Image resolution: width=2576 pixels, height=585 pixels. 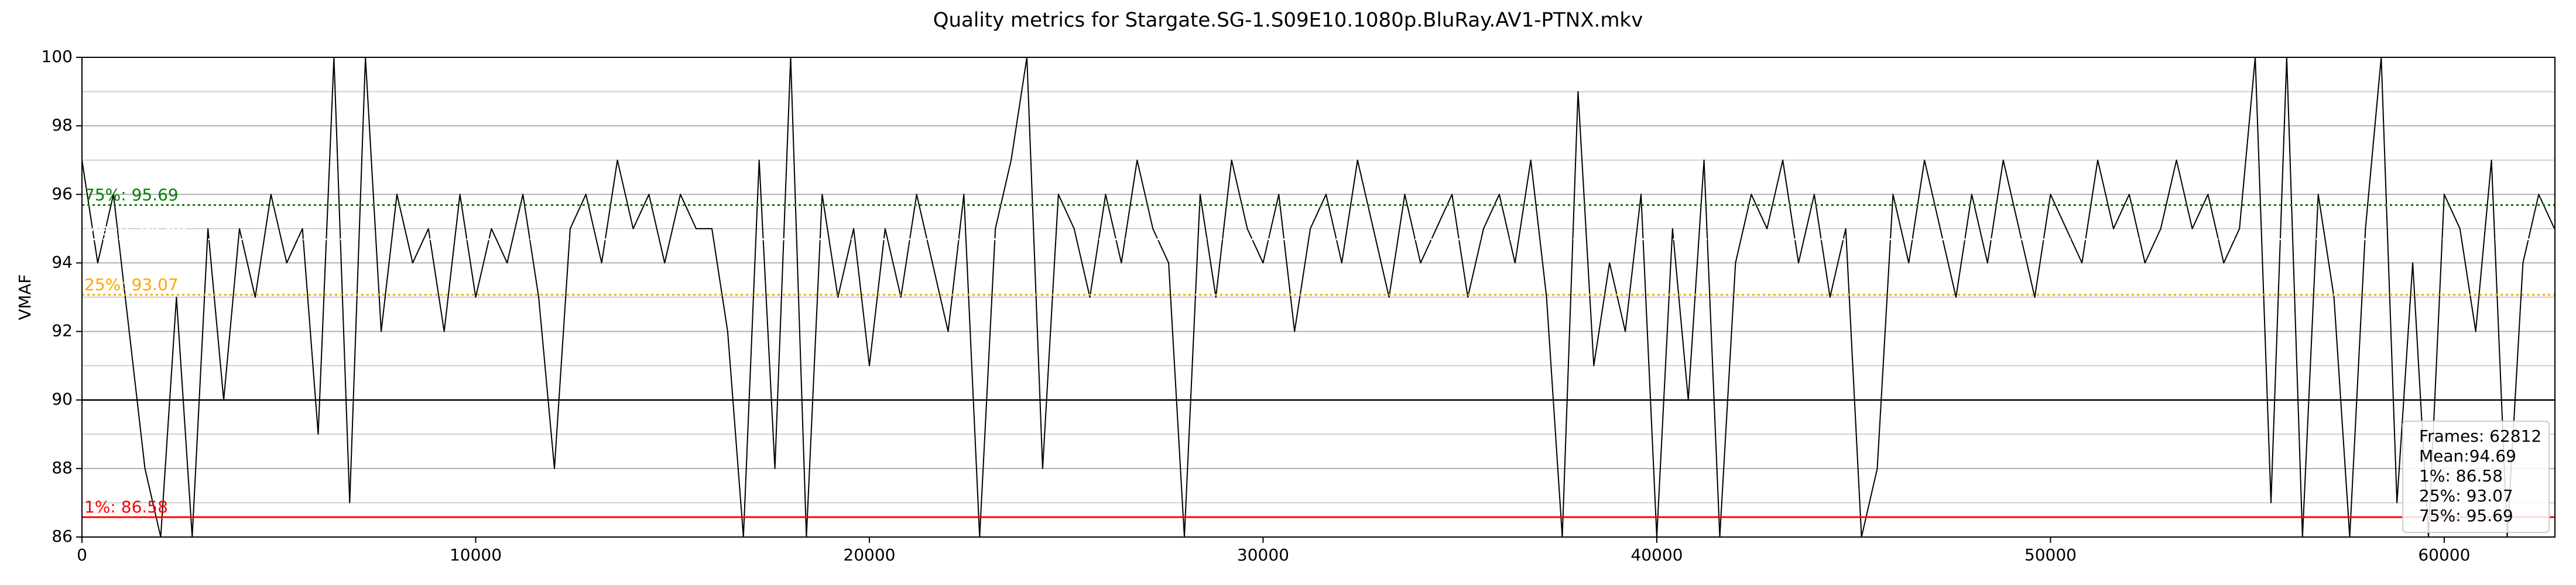 What do you see at coordinates (126, 507) in the screenshot?
I see `stat-label: 1%: 86.58` at bounding box center [126, 507].